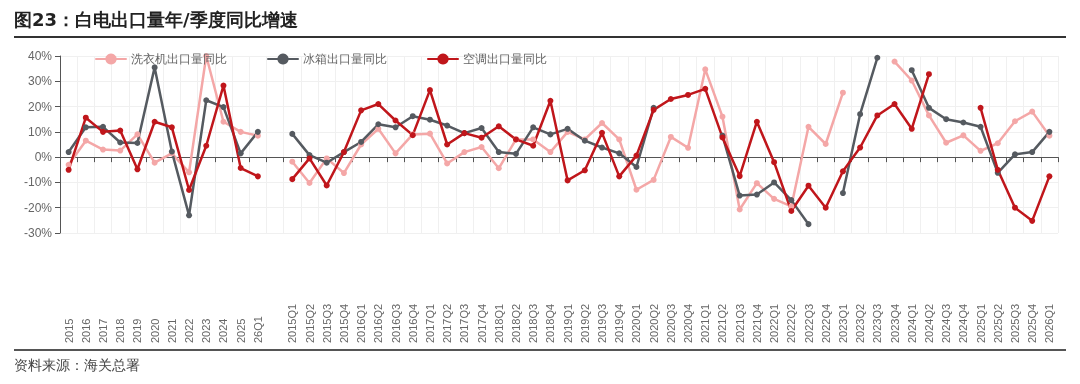 The height and width of the screenshot is (384, 1080). I want to click on x-tick-label: 2015Q1, so click(292, 323).